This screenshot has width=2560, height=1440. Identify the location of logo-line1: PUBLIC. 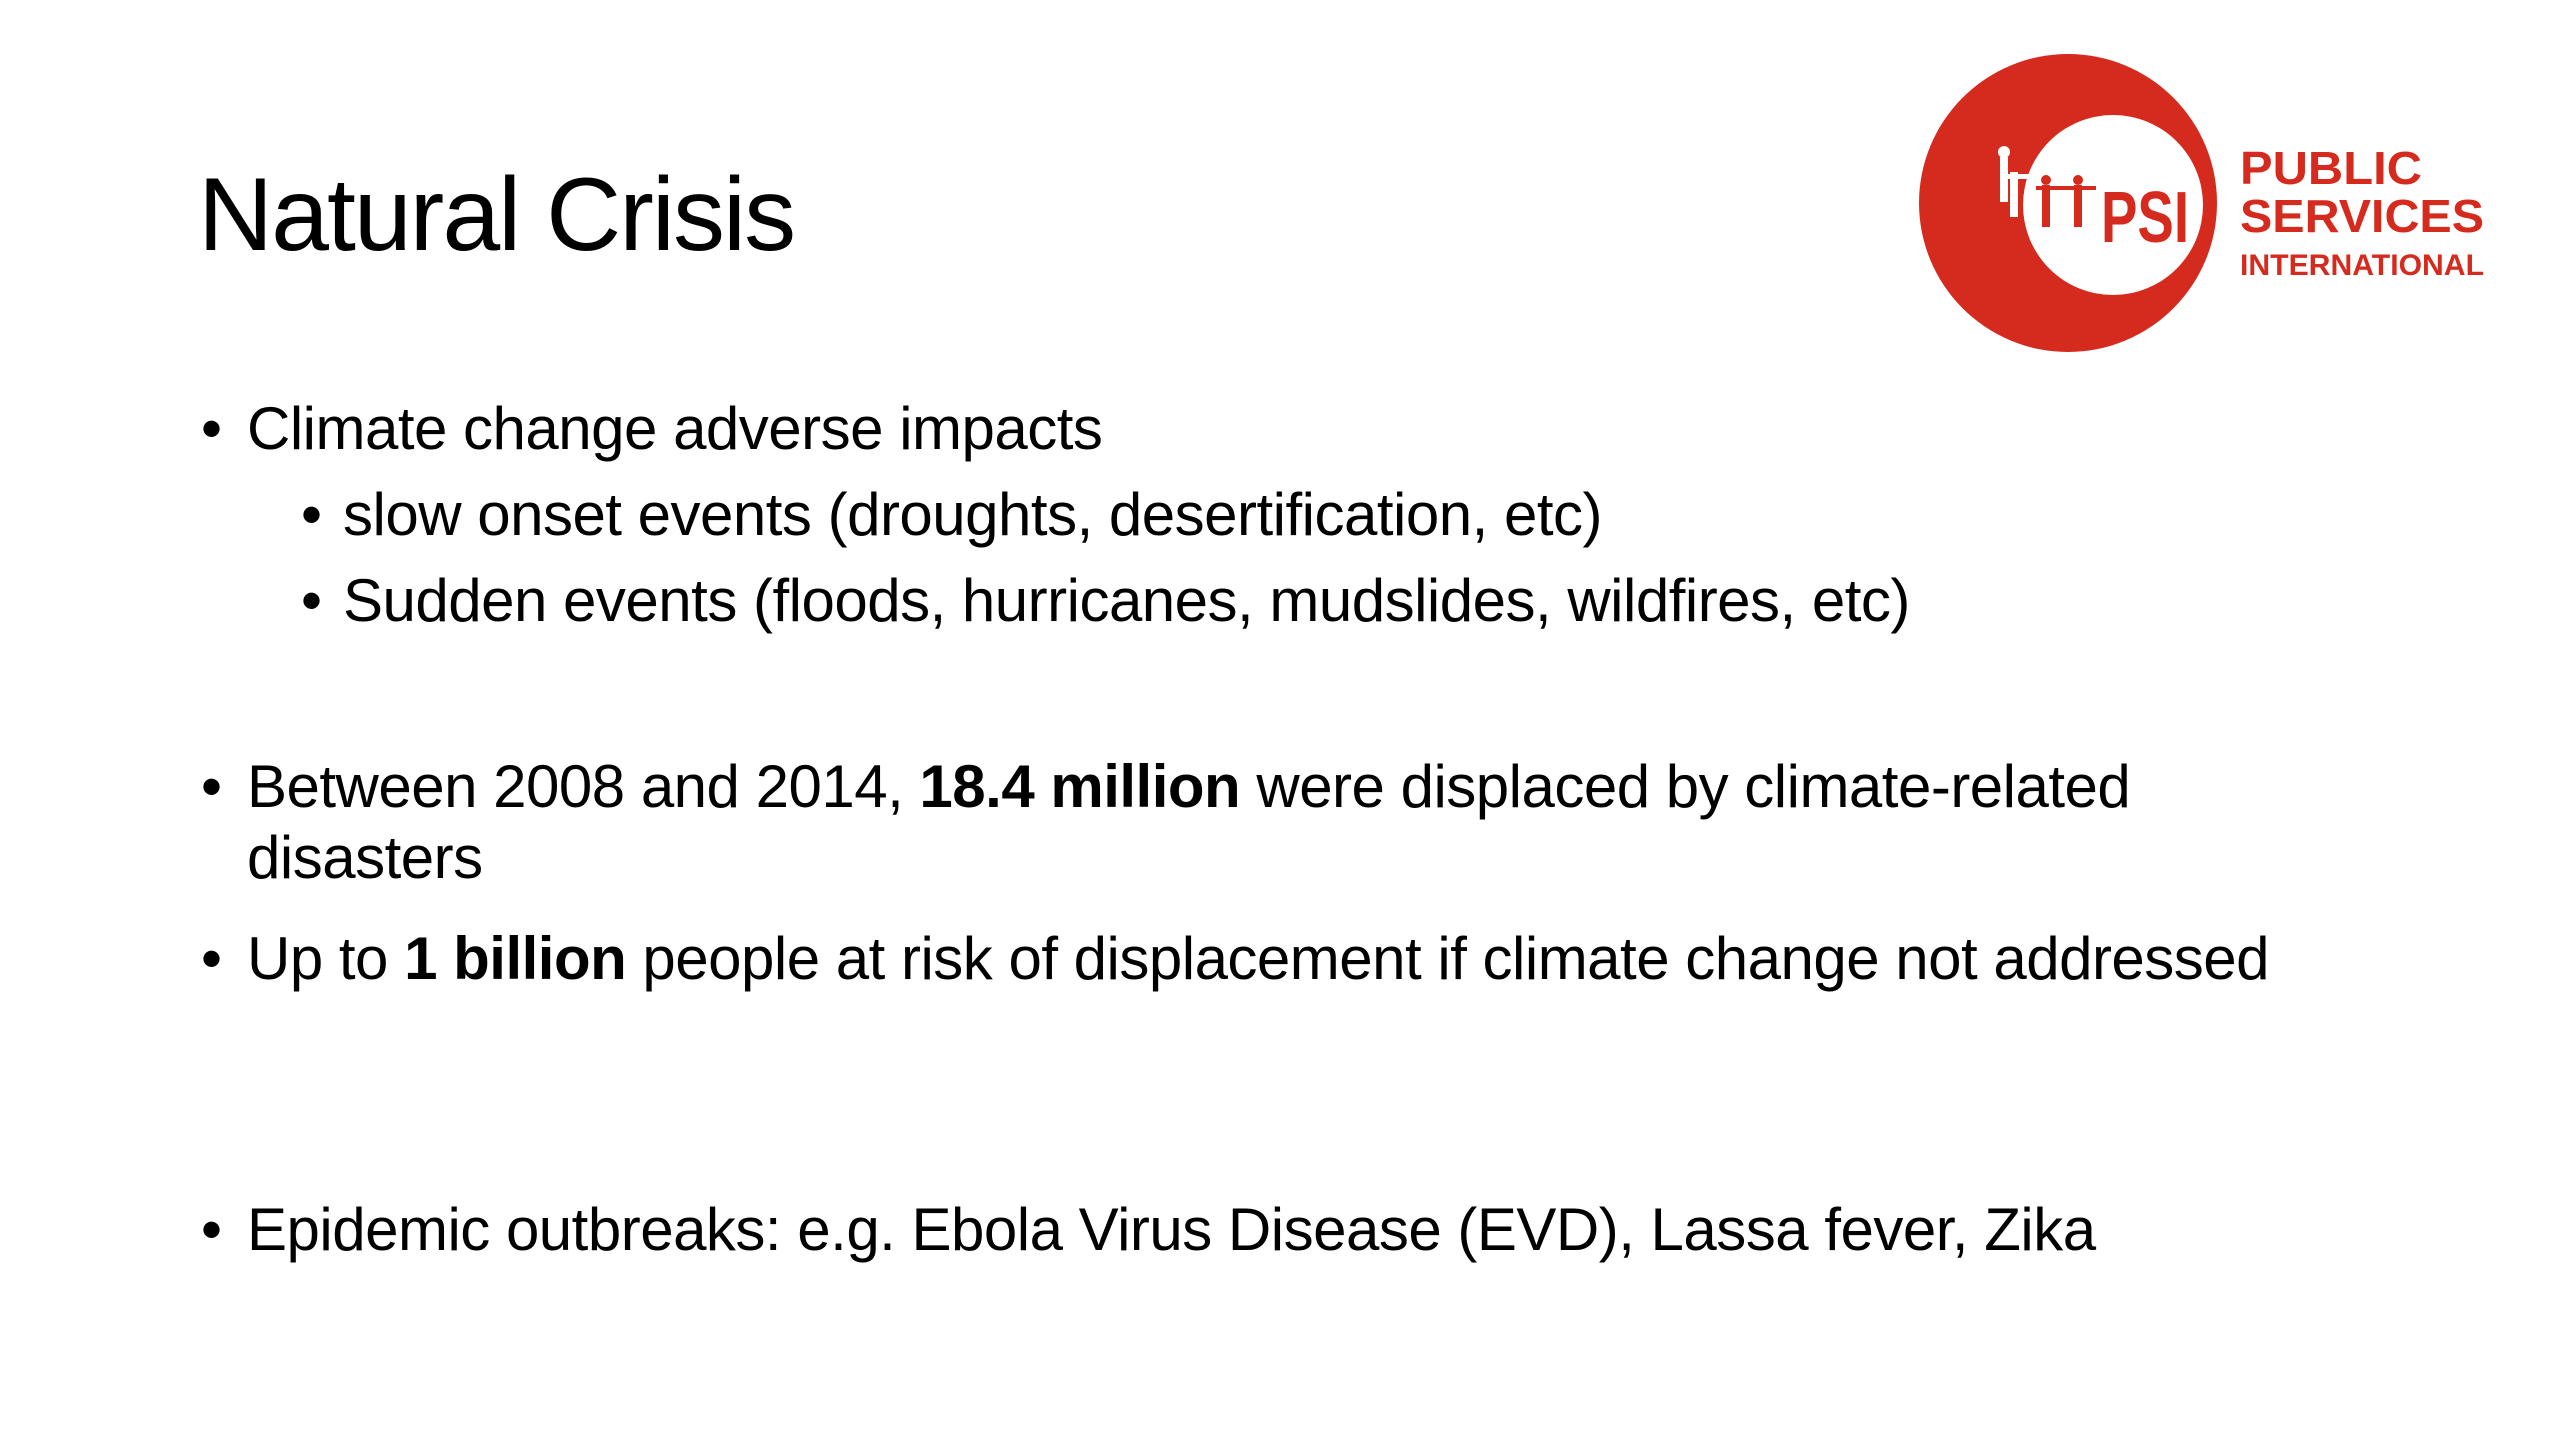
(2331, 168).